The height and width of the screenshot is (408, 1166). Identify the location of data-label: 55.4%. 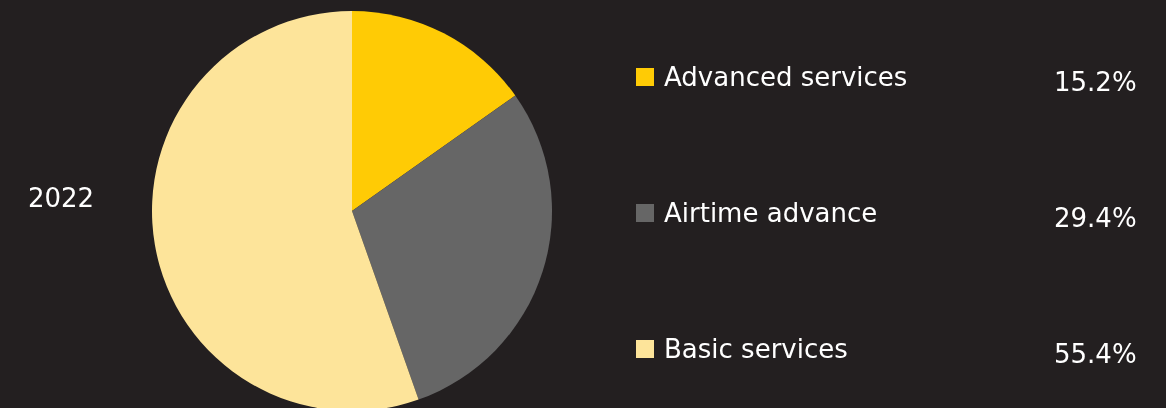
(1095, 354).